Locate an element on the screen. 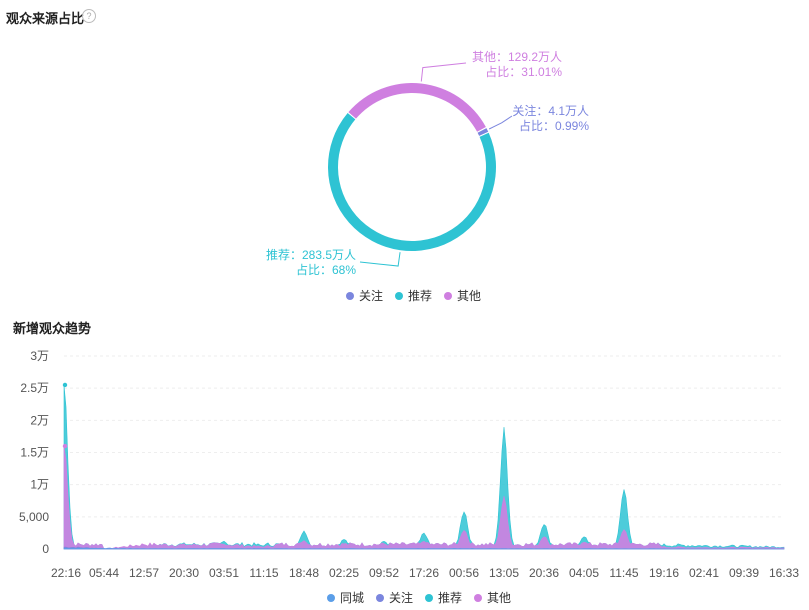  x-tick-label-8: 09:52 is located at coordinates (384, 573).